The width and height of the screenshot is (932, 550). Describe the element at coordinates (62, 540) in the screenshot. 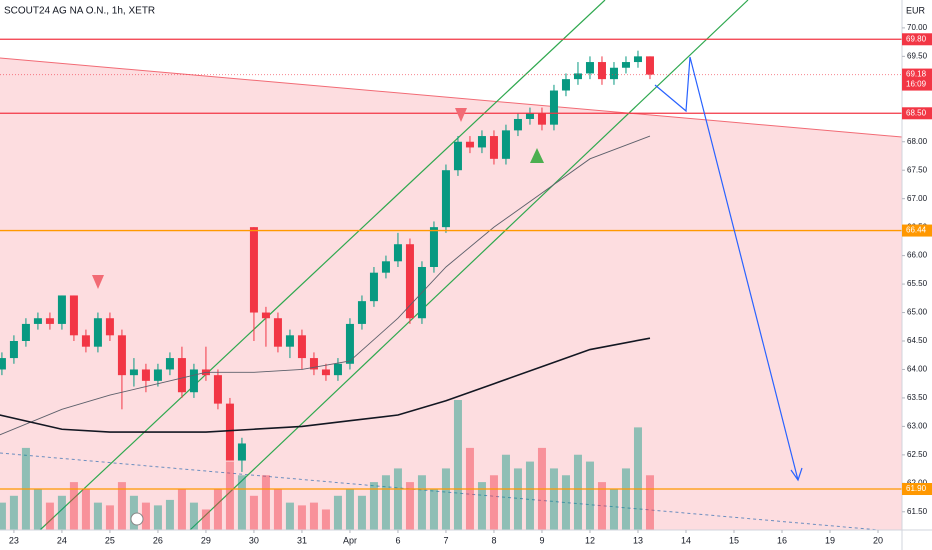

I see `x-tick-label: 24` at that location.